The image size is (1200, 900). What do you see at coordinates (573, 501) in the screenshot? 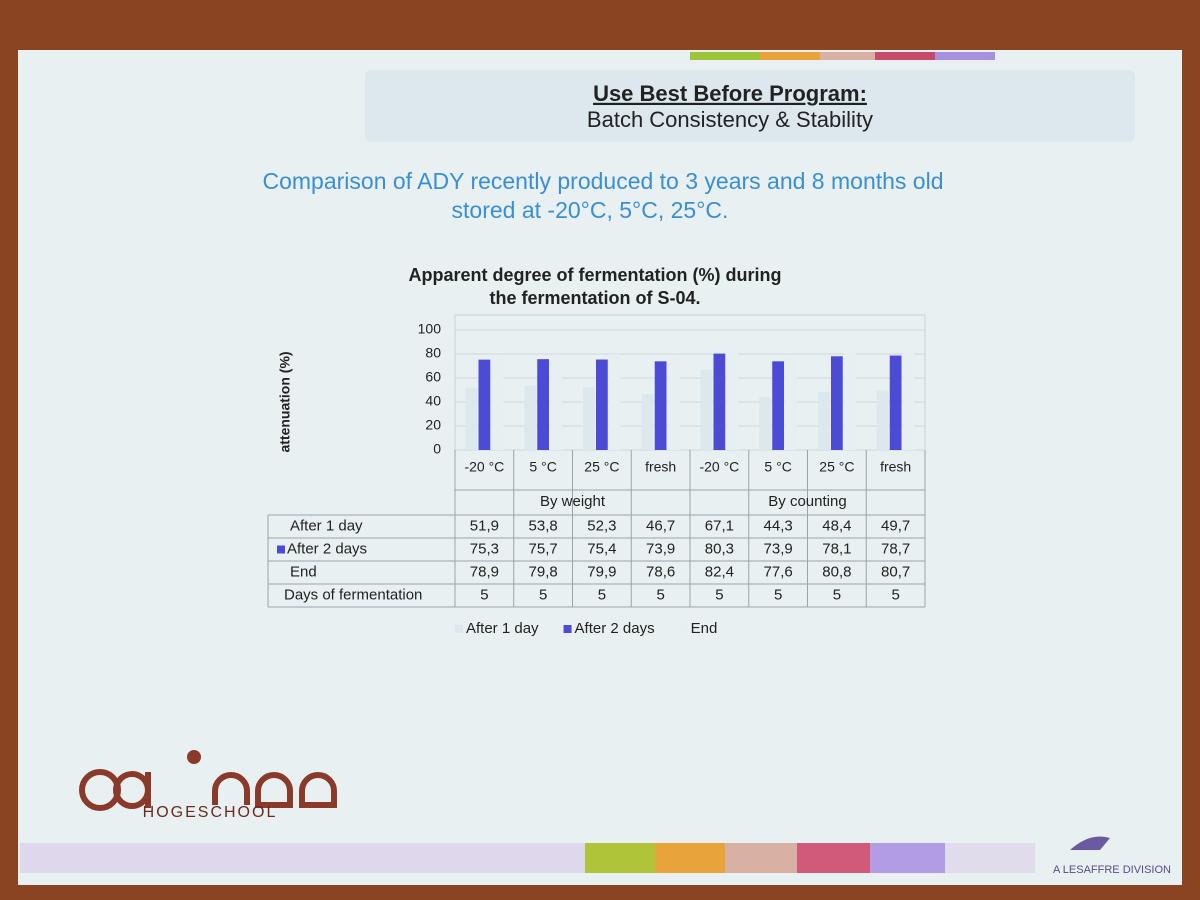
I see `group-label: By weight` at bounding box center [573, 501].